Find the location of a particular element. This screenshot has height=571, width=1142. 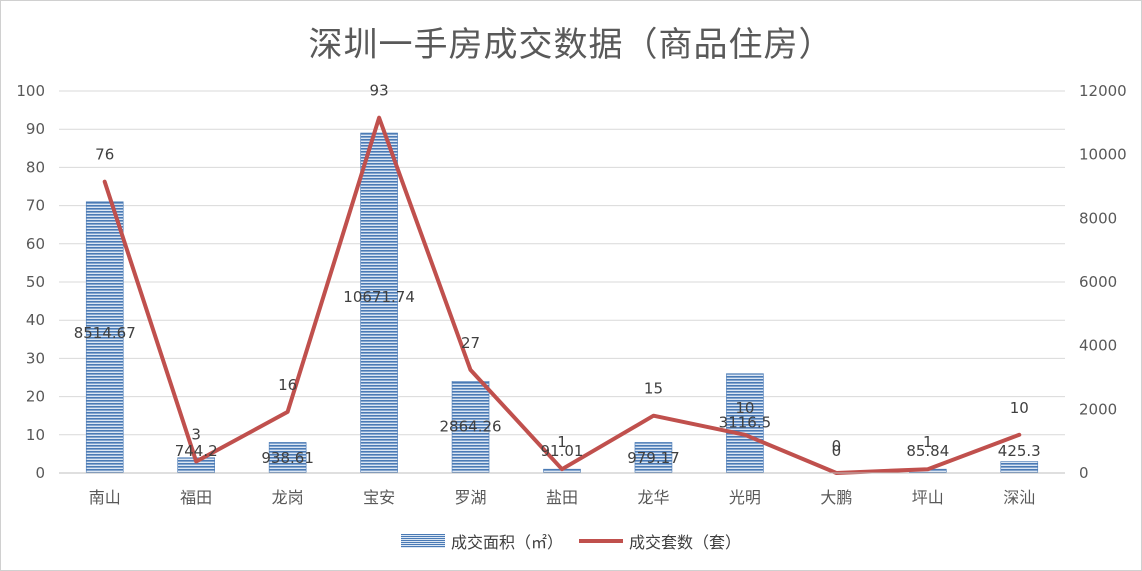

right-axis-tick-label: 8000 is located at coordinates (1098, 218).